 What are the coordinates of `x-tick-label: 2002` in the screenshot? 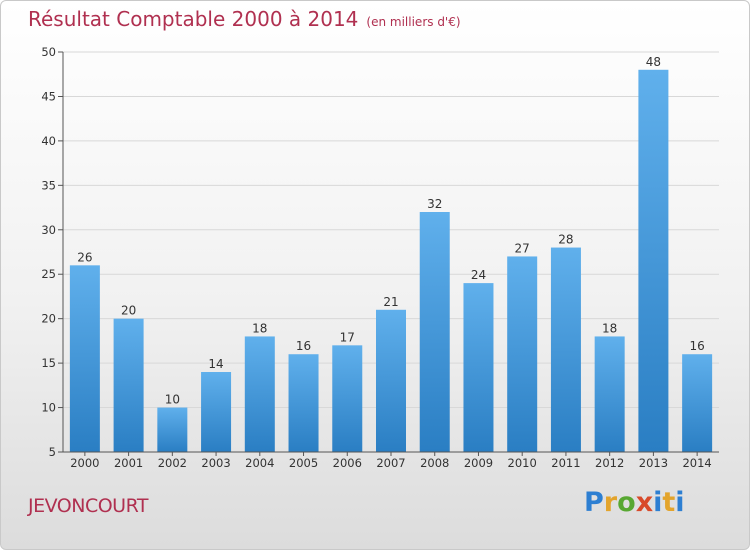 It's located at (172, 463).